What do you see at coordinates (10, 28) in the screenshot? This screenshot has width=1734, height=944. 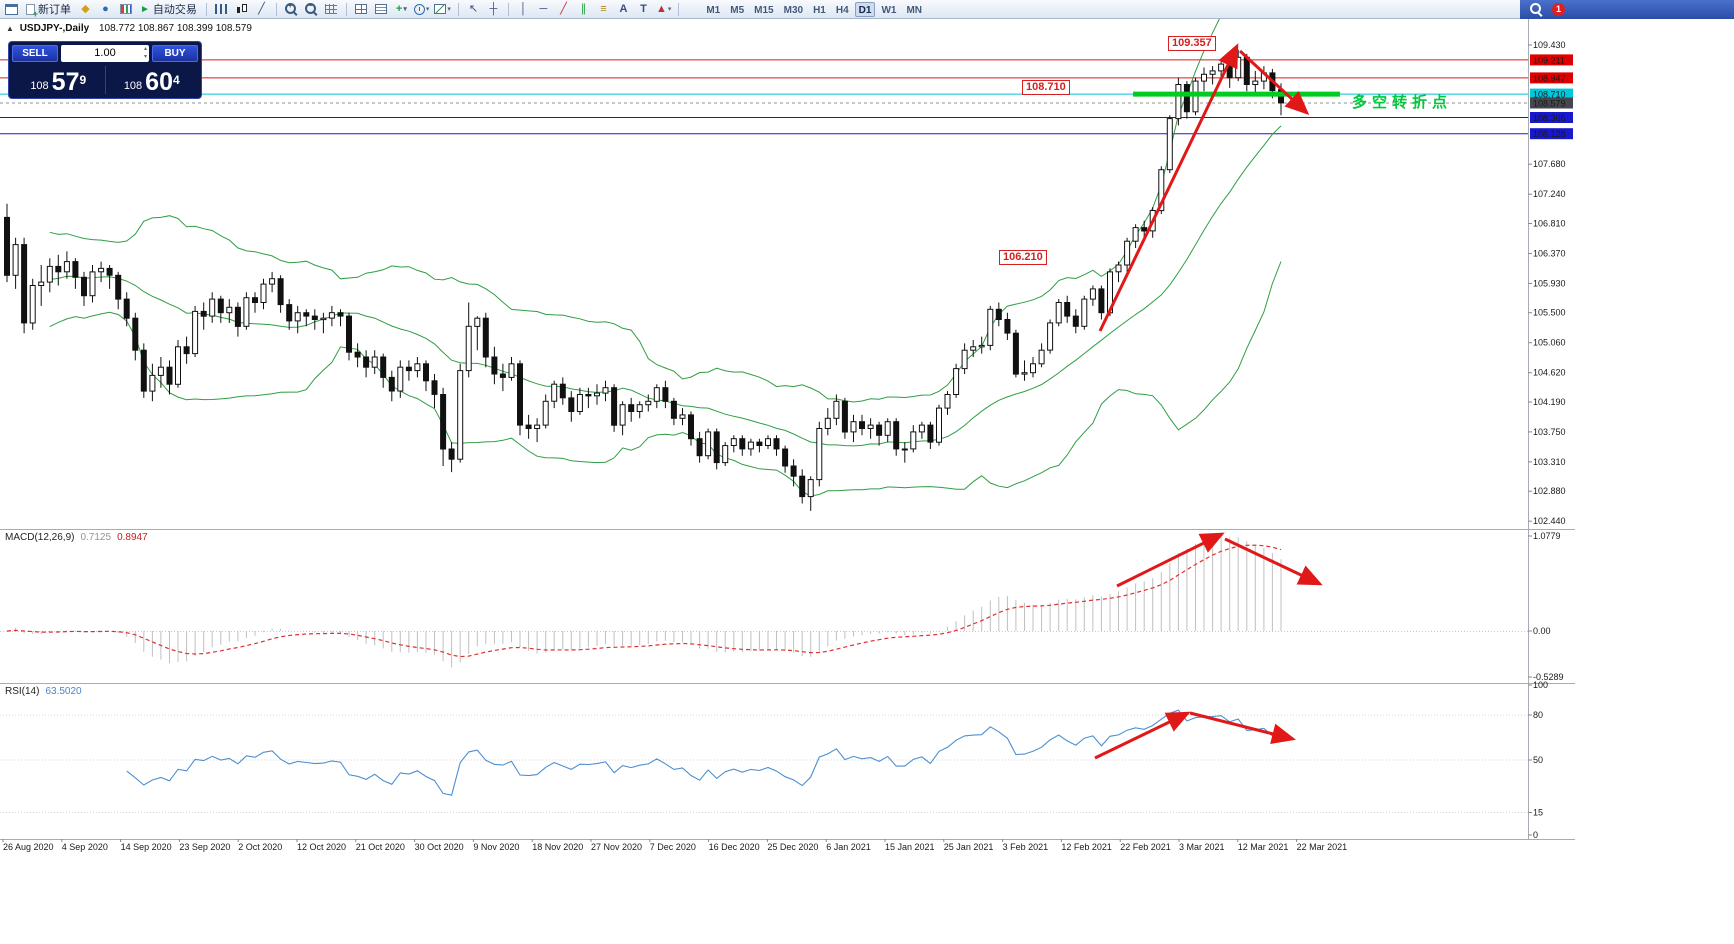 I see `one-click-collapse-icon: ▲` at bounding box center [10, 28].